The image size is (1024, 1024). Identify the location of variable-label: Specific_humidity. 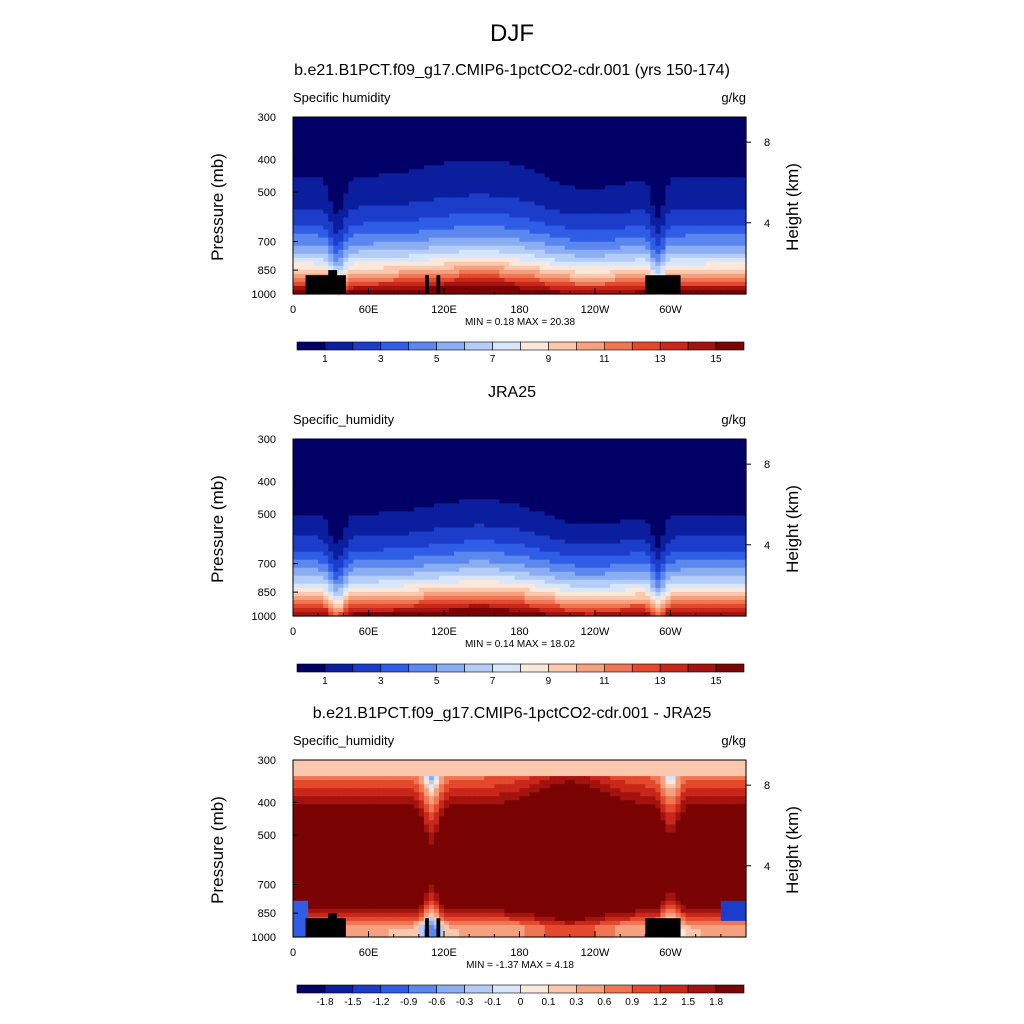
(344, 419).